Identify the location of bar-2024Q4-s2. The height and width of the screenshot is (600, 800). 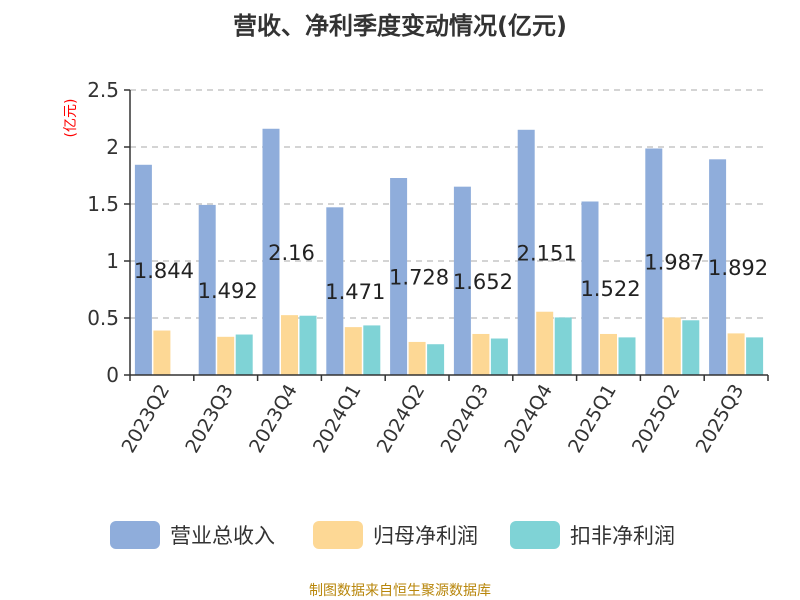
(563, 346).